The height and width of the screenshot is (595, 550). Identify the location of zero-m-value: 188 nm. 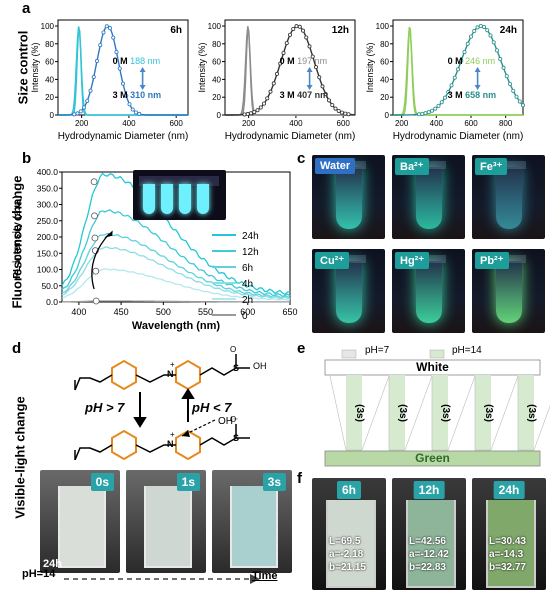
(145, 61).